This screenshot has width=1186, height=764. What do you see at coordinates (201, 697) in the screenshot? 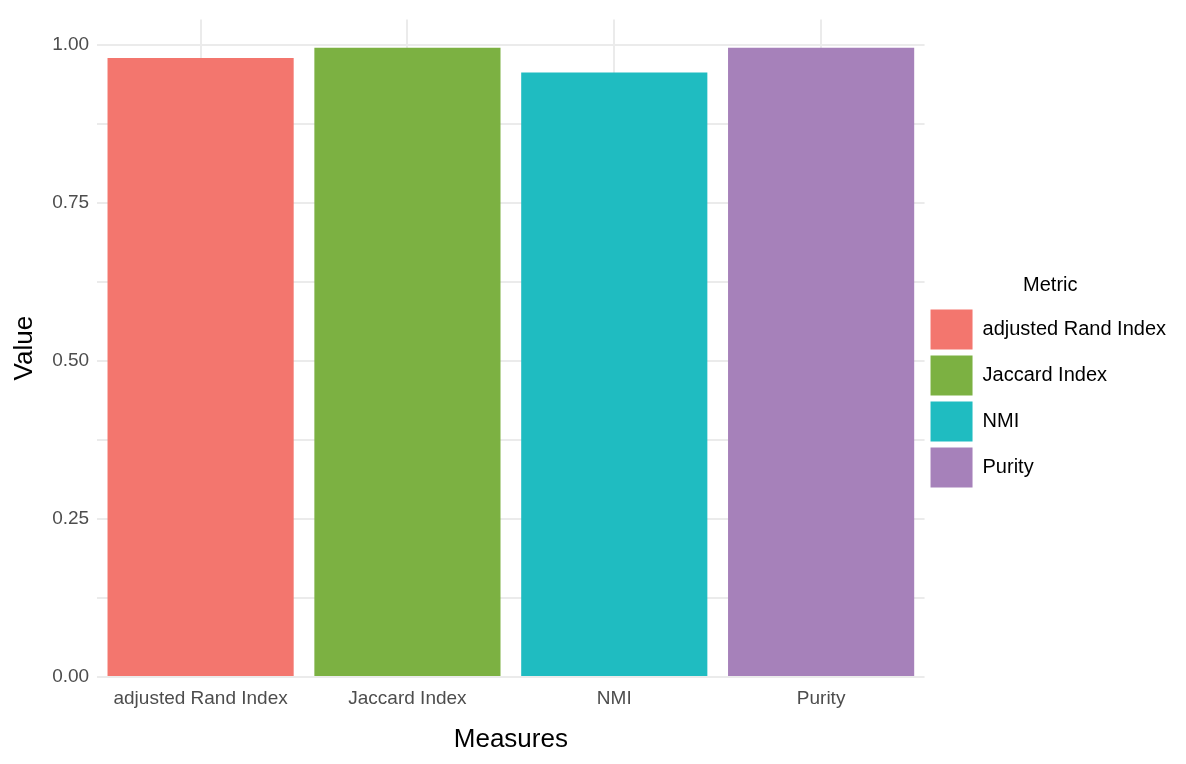
I see `x-tick-label: adjusted Rand Index` at bounding box center [201, 697].